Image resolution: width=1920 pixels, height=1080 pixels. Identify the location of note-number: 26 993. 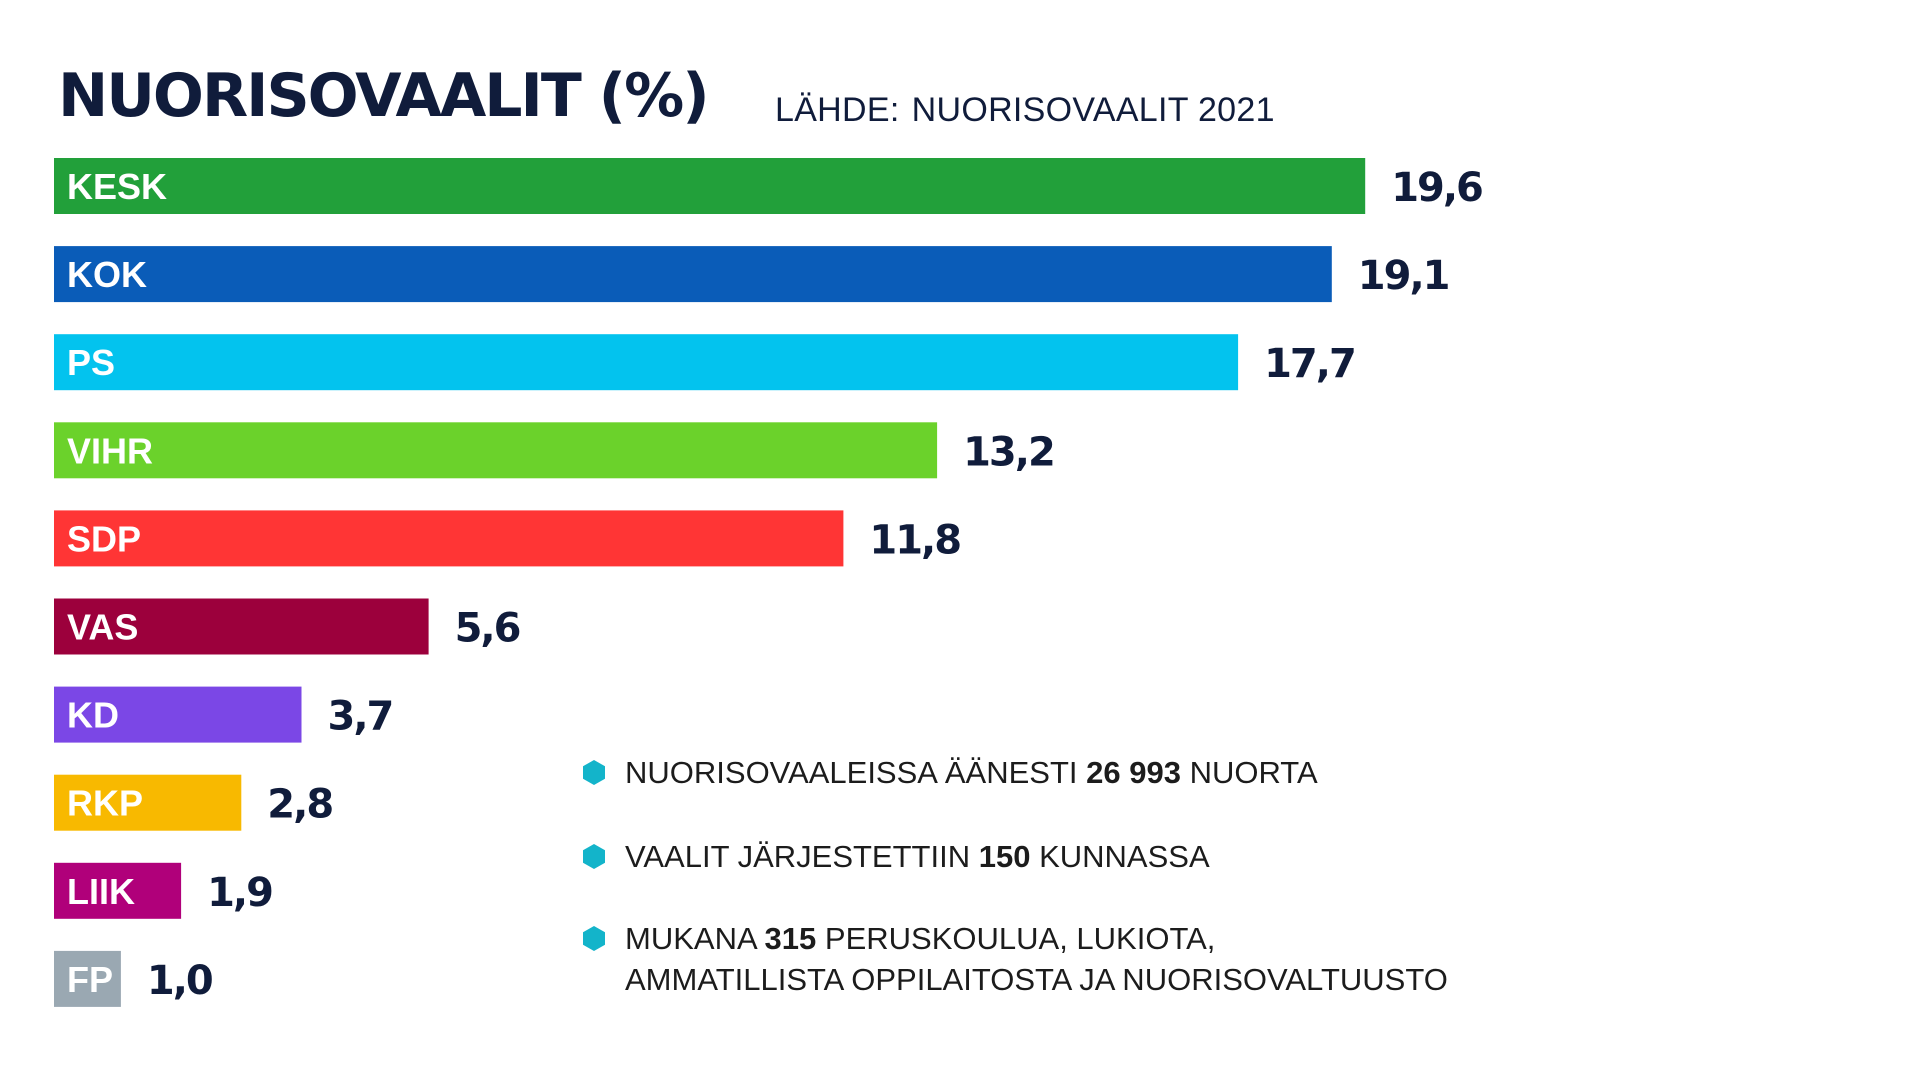
(1133, 772).